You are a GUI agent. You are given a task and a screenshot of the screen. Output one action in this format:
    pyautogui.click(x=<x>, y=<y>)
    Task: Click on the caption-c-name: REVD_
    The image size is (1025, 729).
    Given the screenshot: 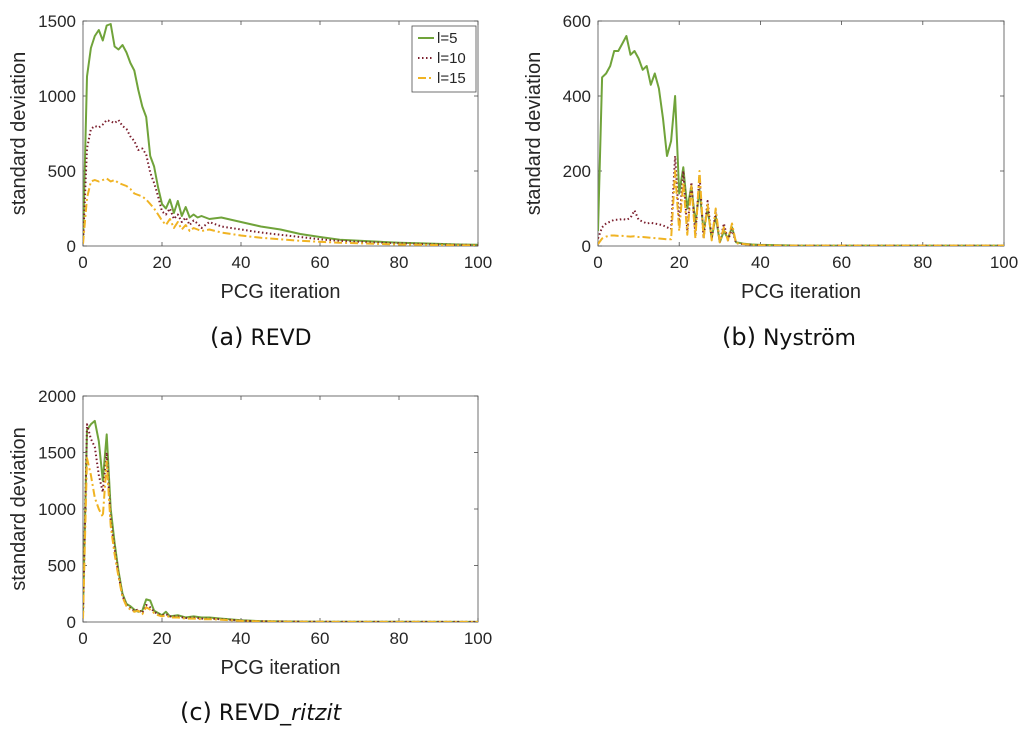 What is the action you would take?
    pyautogui.click(x=255, y=713)
    